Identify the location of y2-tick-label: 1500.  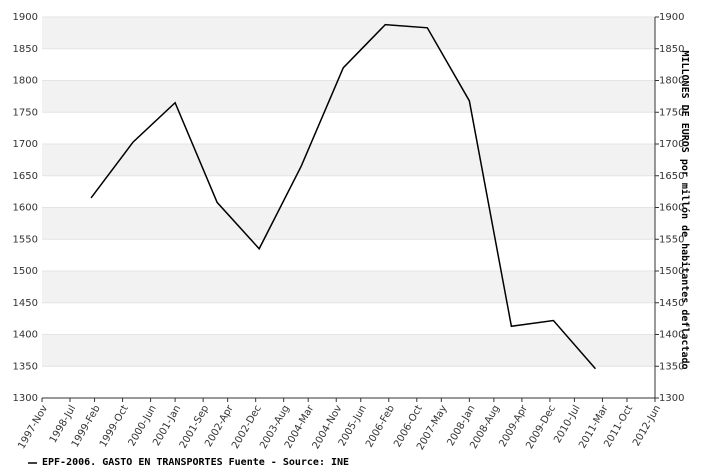
(671, 271).